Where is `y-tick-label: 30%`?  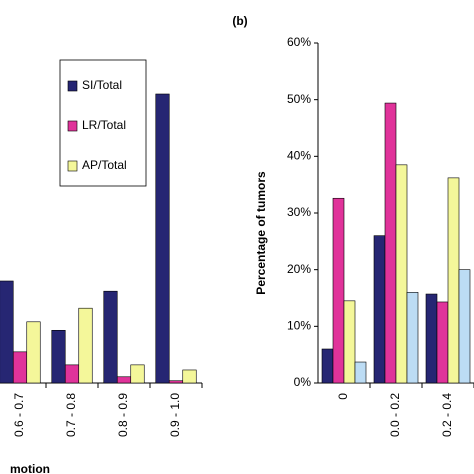
y-tick-label: 30% is located at coordinates (299, 212).